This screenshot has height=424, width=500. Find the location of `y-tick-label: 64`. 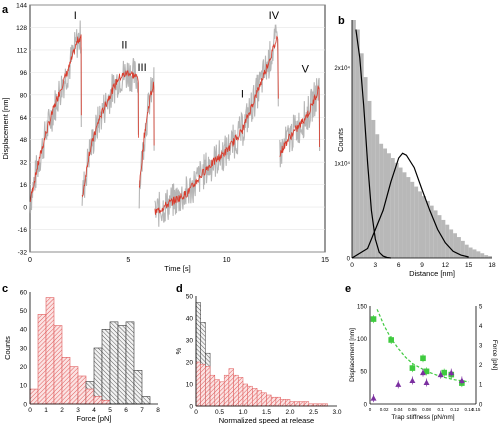

y-tick-label: 64 is located at coordinates (24, 118).